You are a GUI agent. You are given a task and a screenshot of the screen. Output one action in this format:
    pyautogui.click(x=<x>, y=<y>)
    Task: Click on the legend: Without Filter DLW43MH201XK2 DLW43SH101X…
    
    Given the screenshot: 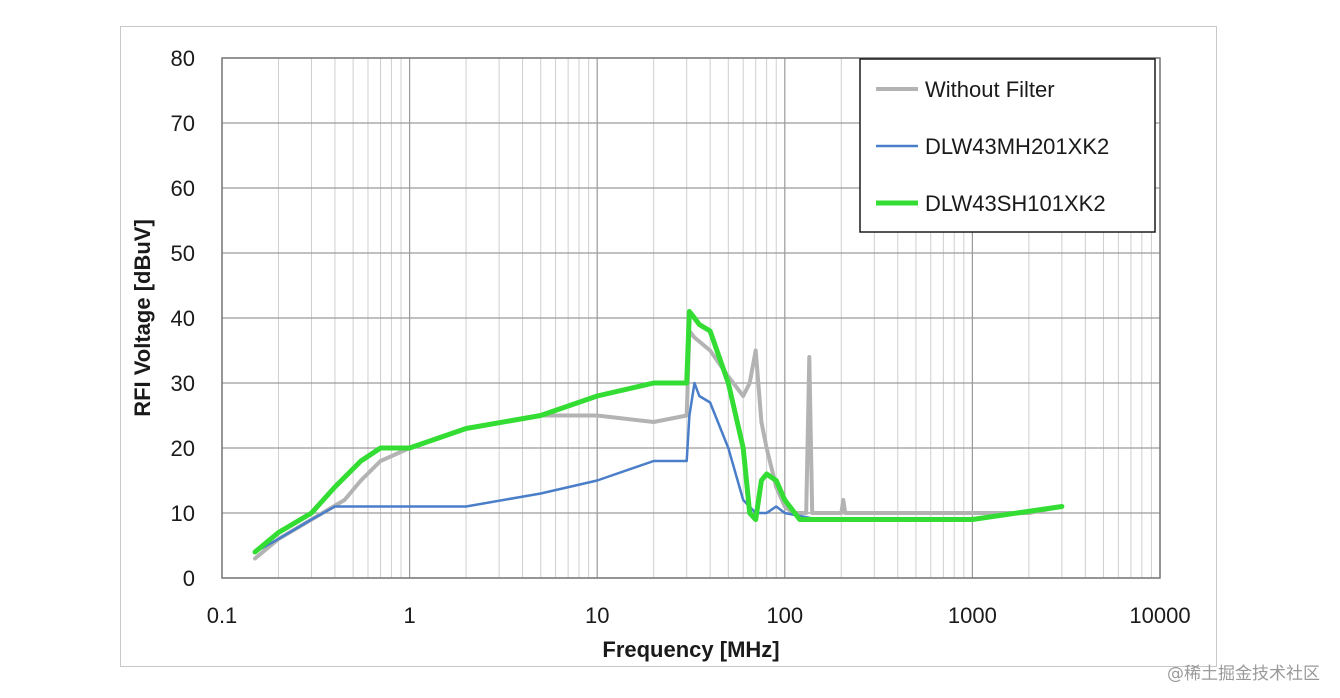 What is the action you would take?
    pyautogui.click(x=1007, y=145)
    